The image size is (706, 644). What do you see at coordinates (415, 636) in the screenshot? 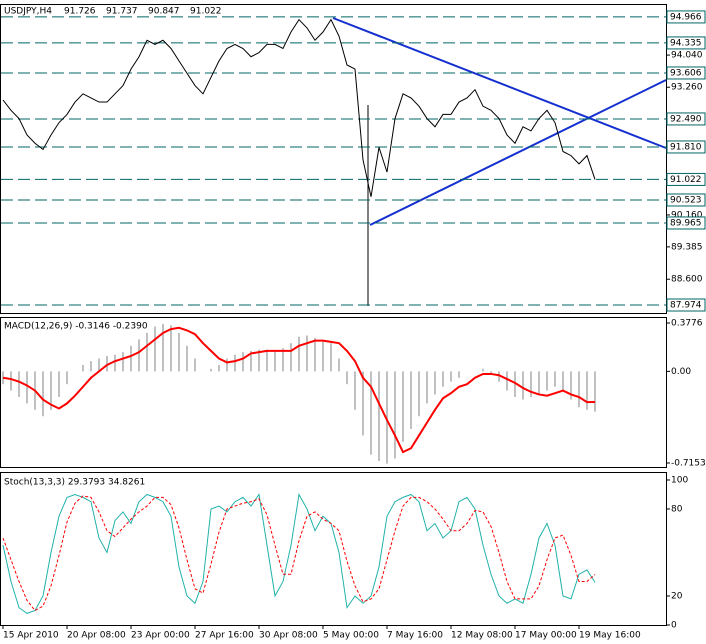
I see `x-tick-label: 7 May 16:00` at bounding box center [415, 636].